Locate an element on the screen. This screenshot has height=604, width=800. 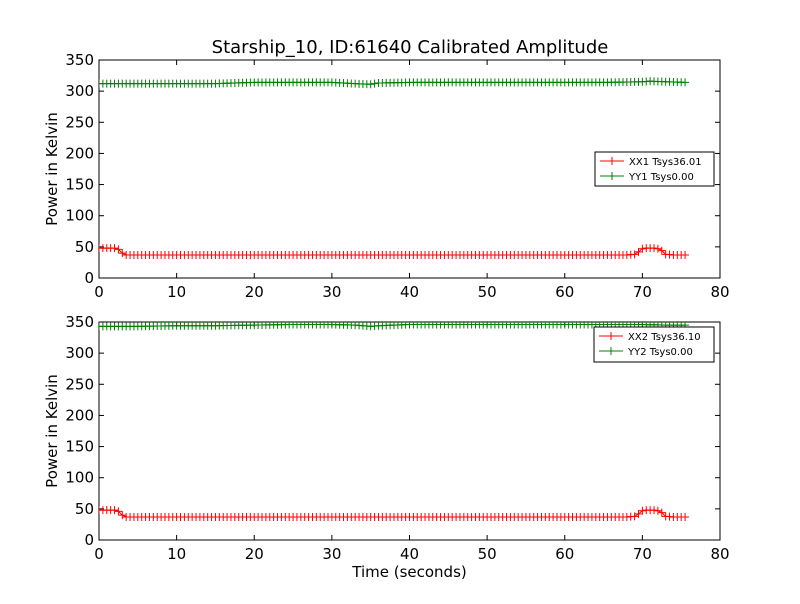
legend-label: XX2 Tsys36.10 is located at coordinates (664, 337).